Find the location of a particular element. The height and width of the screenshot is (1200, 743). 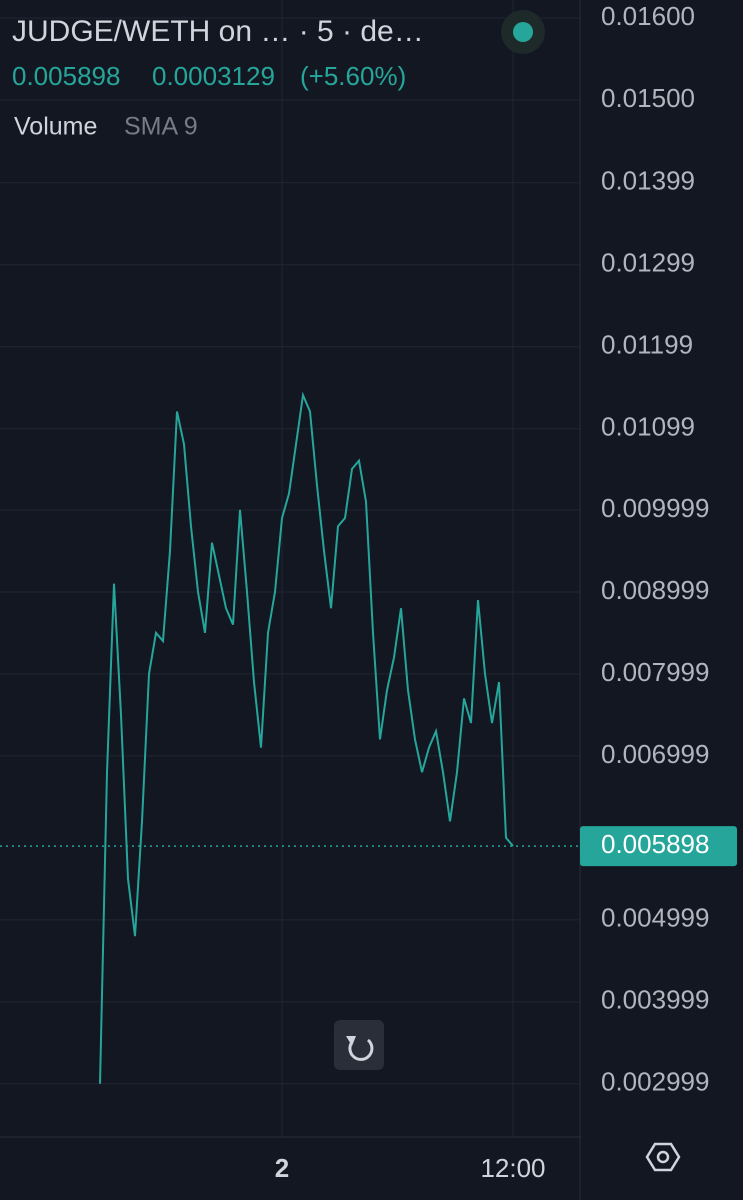

last-price-label: 0.005898 is located at coordinates (655, 844).